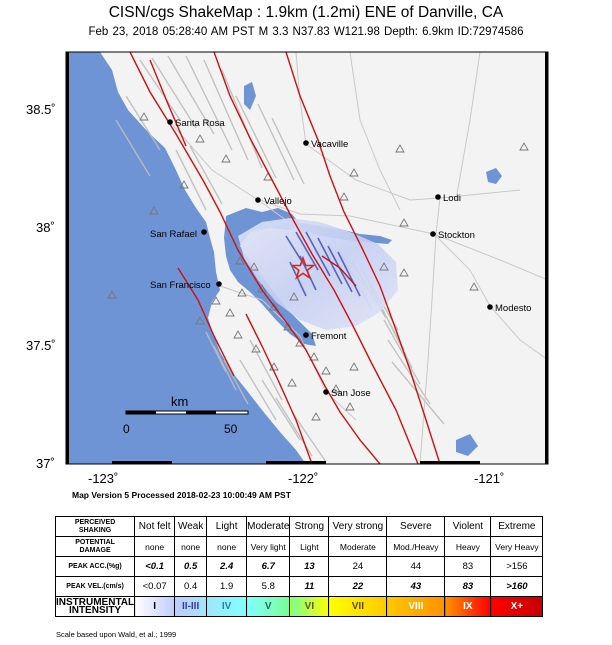  What do you see at coordinates (358, 586) in the screenshot?
I see `vel-cell: 22` at bounding box center [358, 586].